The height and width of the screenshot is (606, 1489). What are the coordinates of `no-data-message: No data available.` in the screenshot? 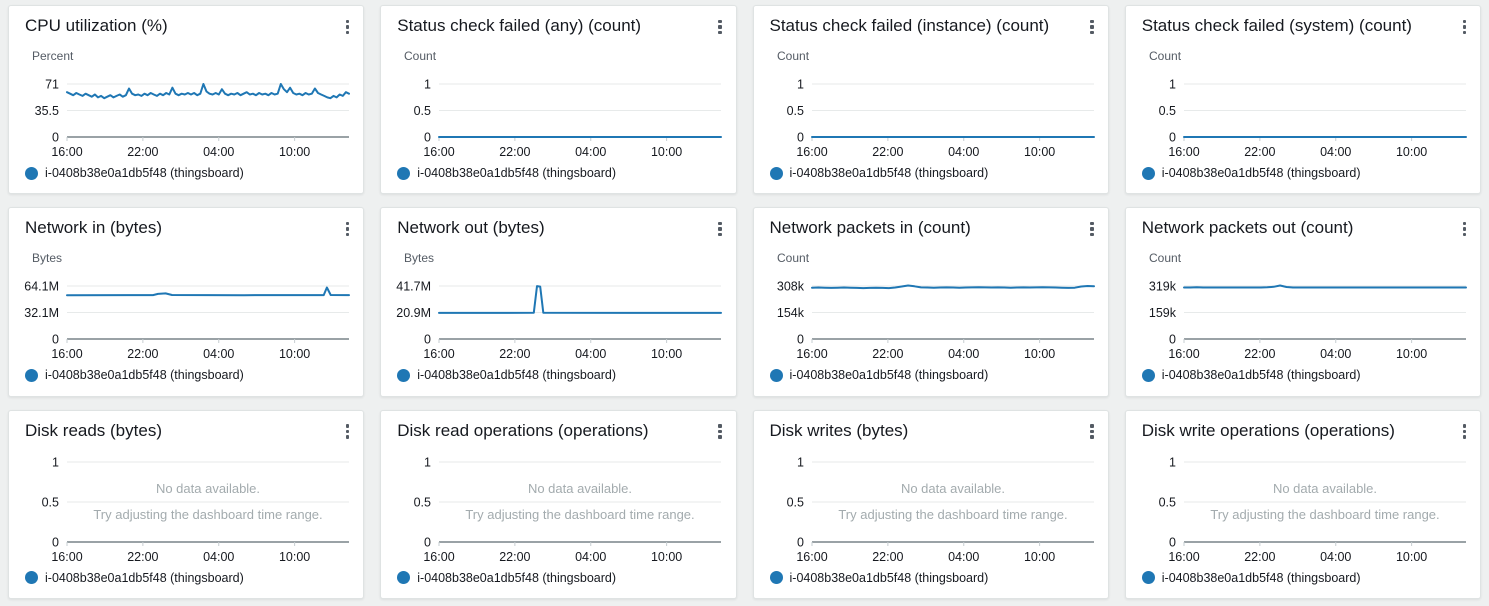 It's located at (1325, 488).